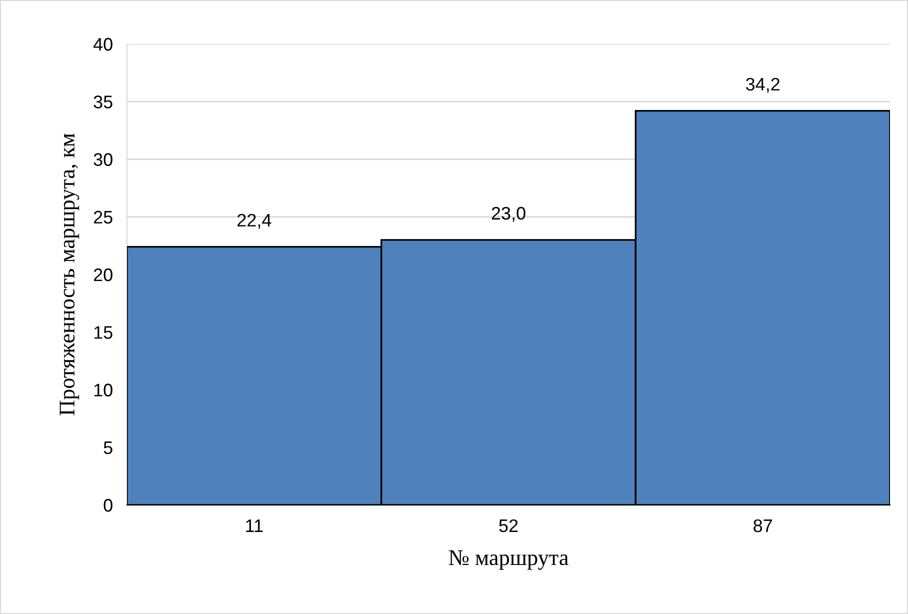 The height and width of the screenshot is (614, 908). Describe the element at coordinates (70, 275) in the screenshot. I see `y-axis-title: Протяженность маршрута, км` at that location.